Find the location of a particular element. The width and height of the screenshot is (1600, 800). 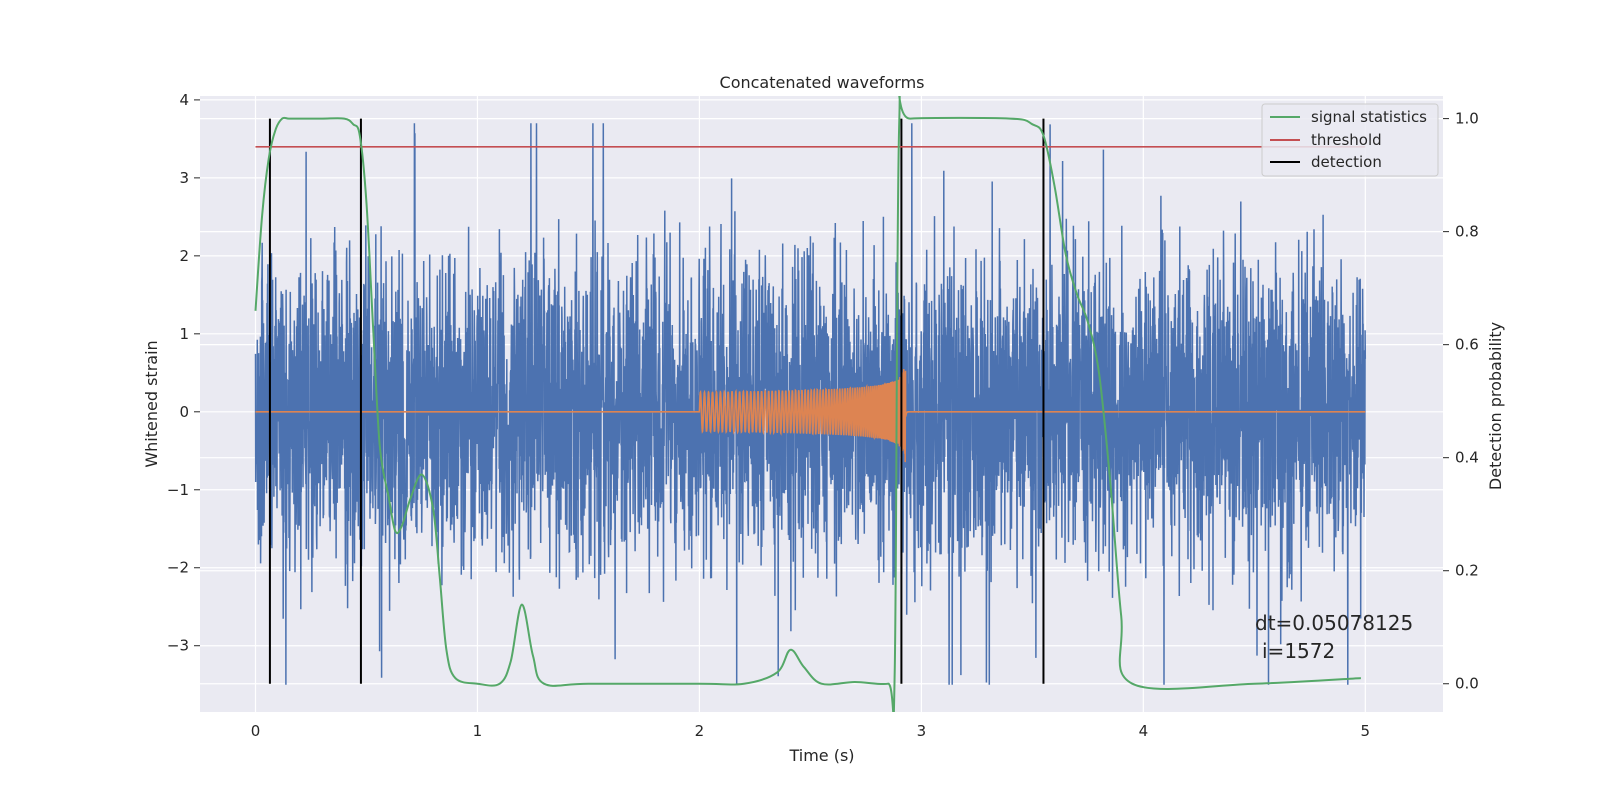

right-y-tick-label: 1.0 is located at coordinates (1467, 119).